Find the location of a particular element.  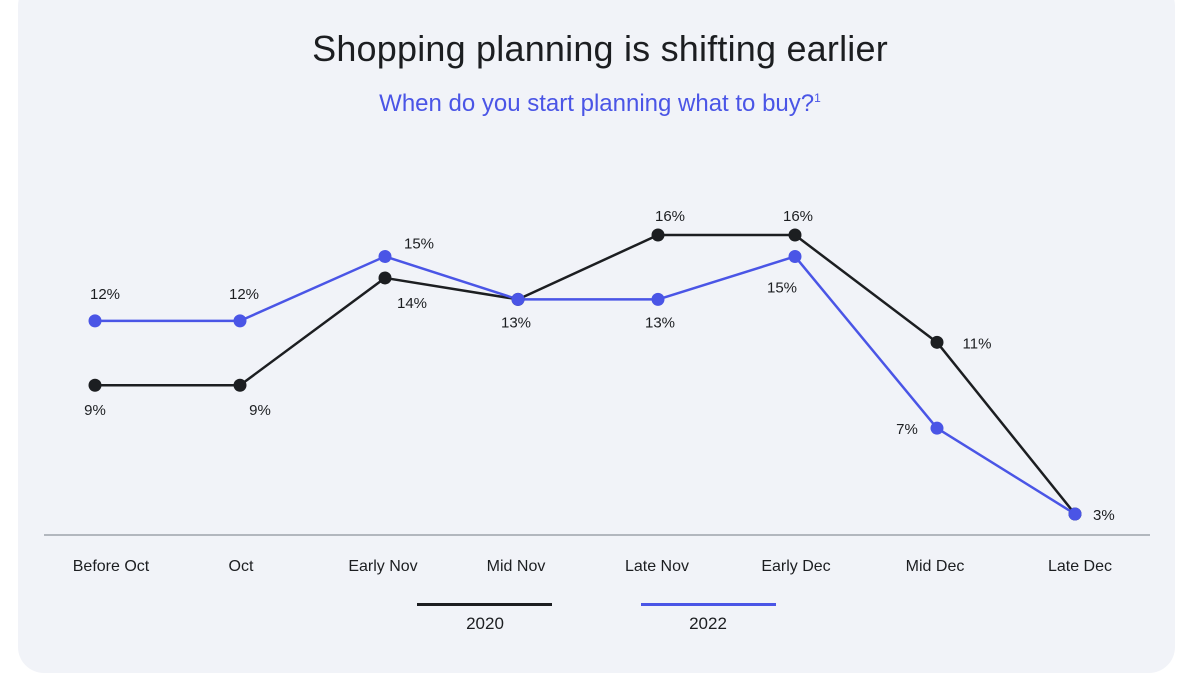

legend-line-2022 is located at coordinates (708, 604).